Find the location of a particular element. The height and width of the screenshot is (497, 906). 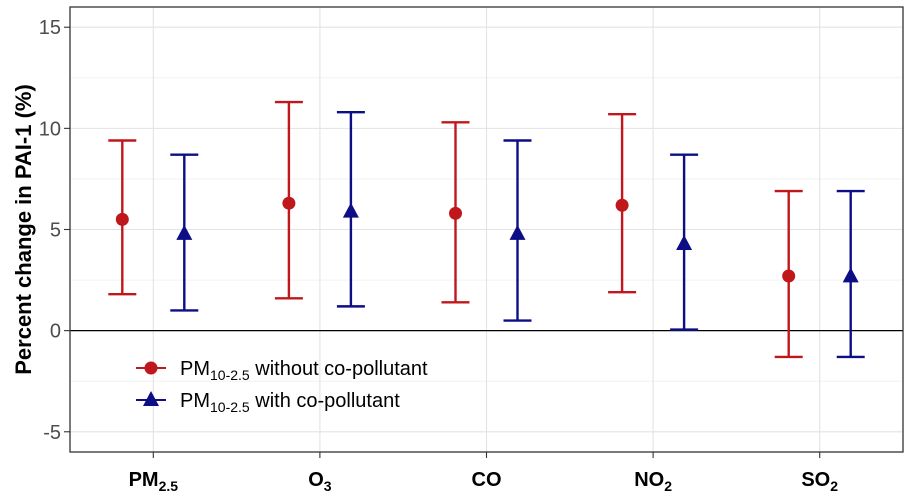

x-tick-label: SO2 is located at coordinates (819, 481).